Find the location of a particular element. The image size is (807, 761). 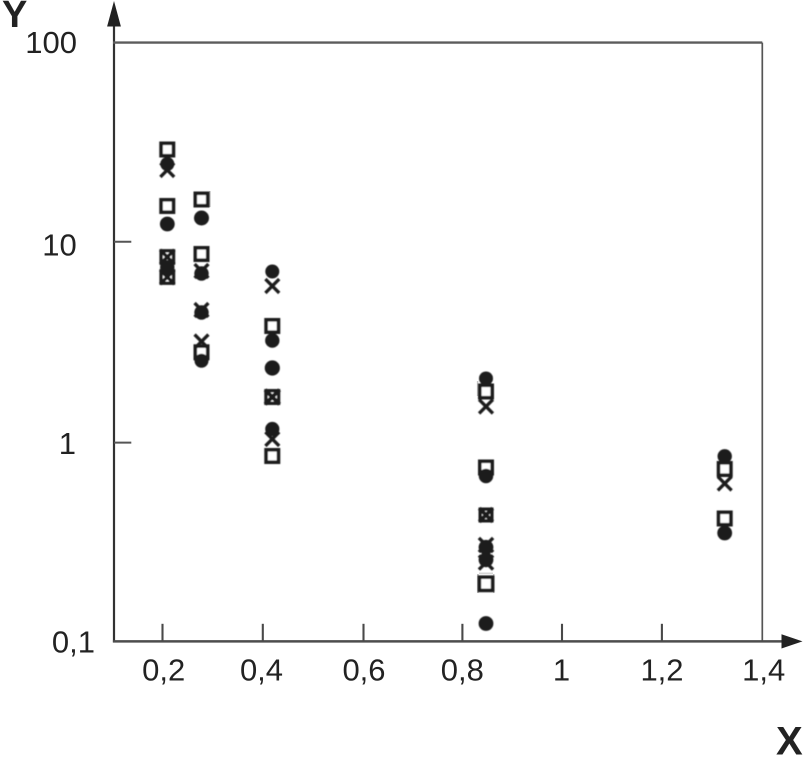

svg-text: X is located at coordinates (789, 740).